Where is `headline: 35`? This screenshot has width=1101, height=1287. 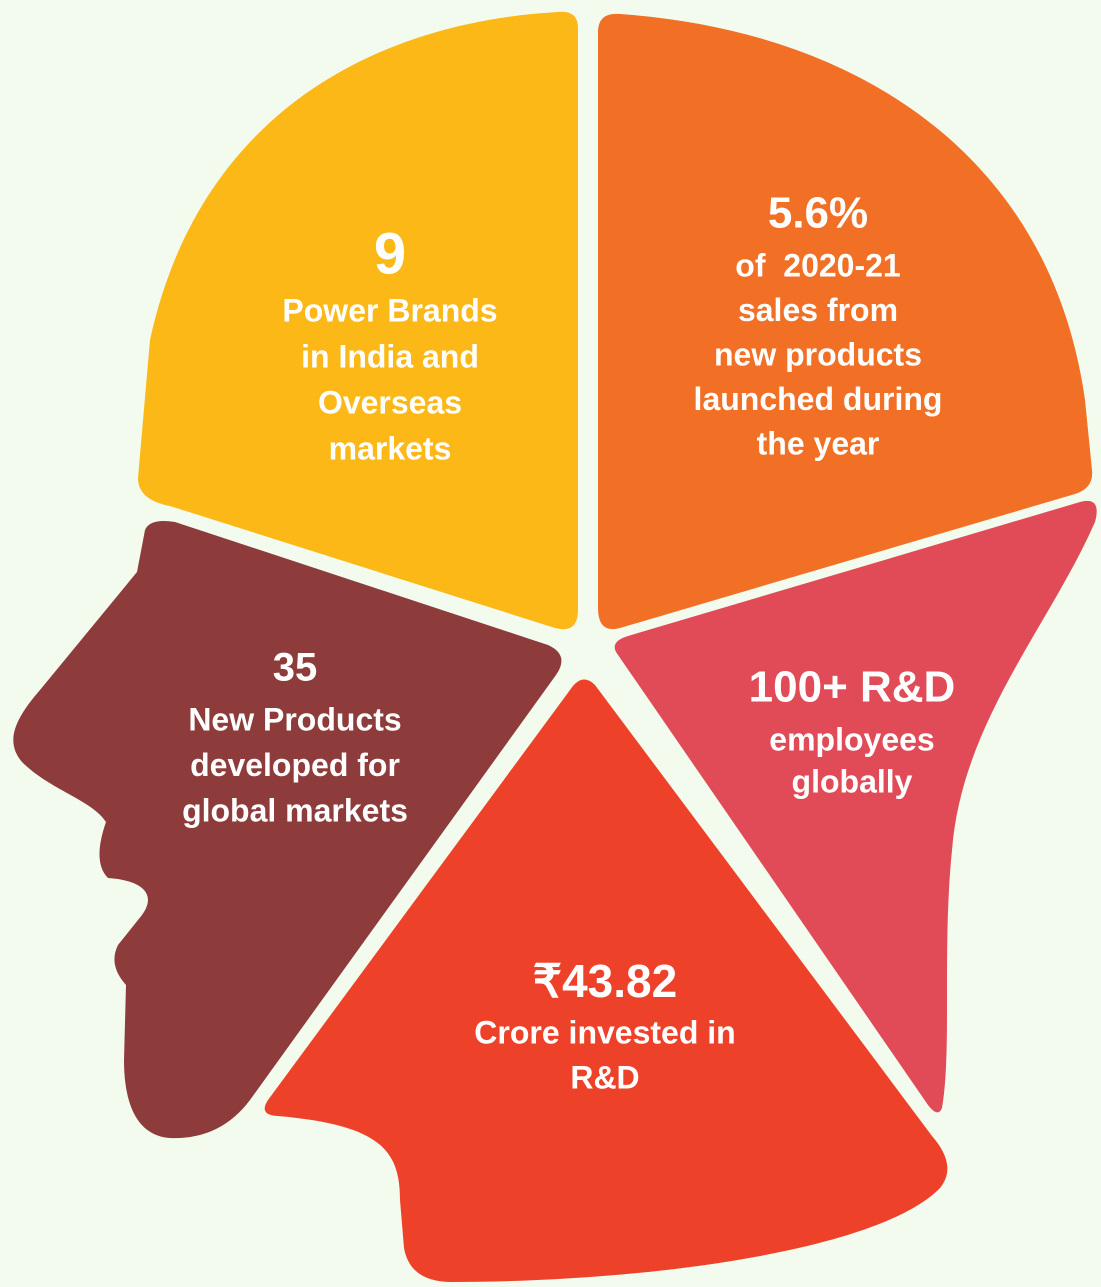 headline: 35 is located at coordinates (295, 668).